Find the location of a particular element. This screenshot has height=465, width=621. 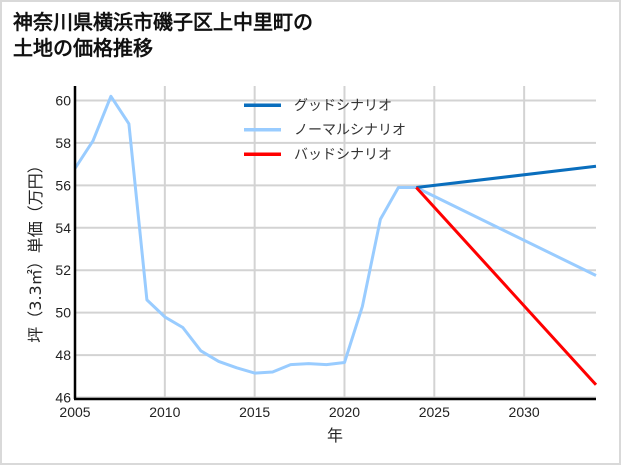

x-tick-label: 2015 is located at coordinates (254, 412).